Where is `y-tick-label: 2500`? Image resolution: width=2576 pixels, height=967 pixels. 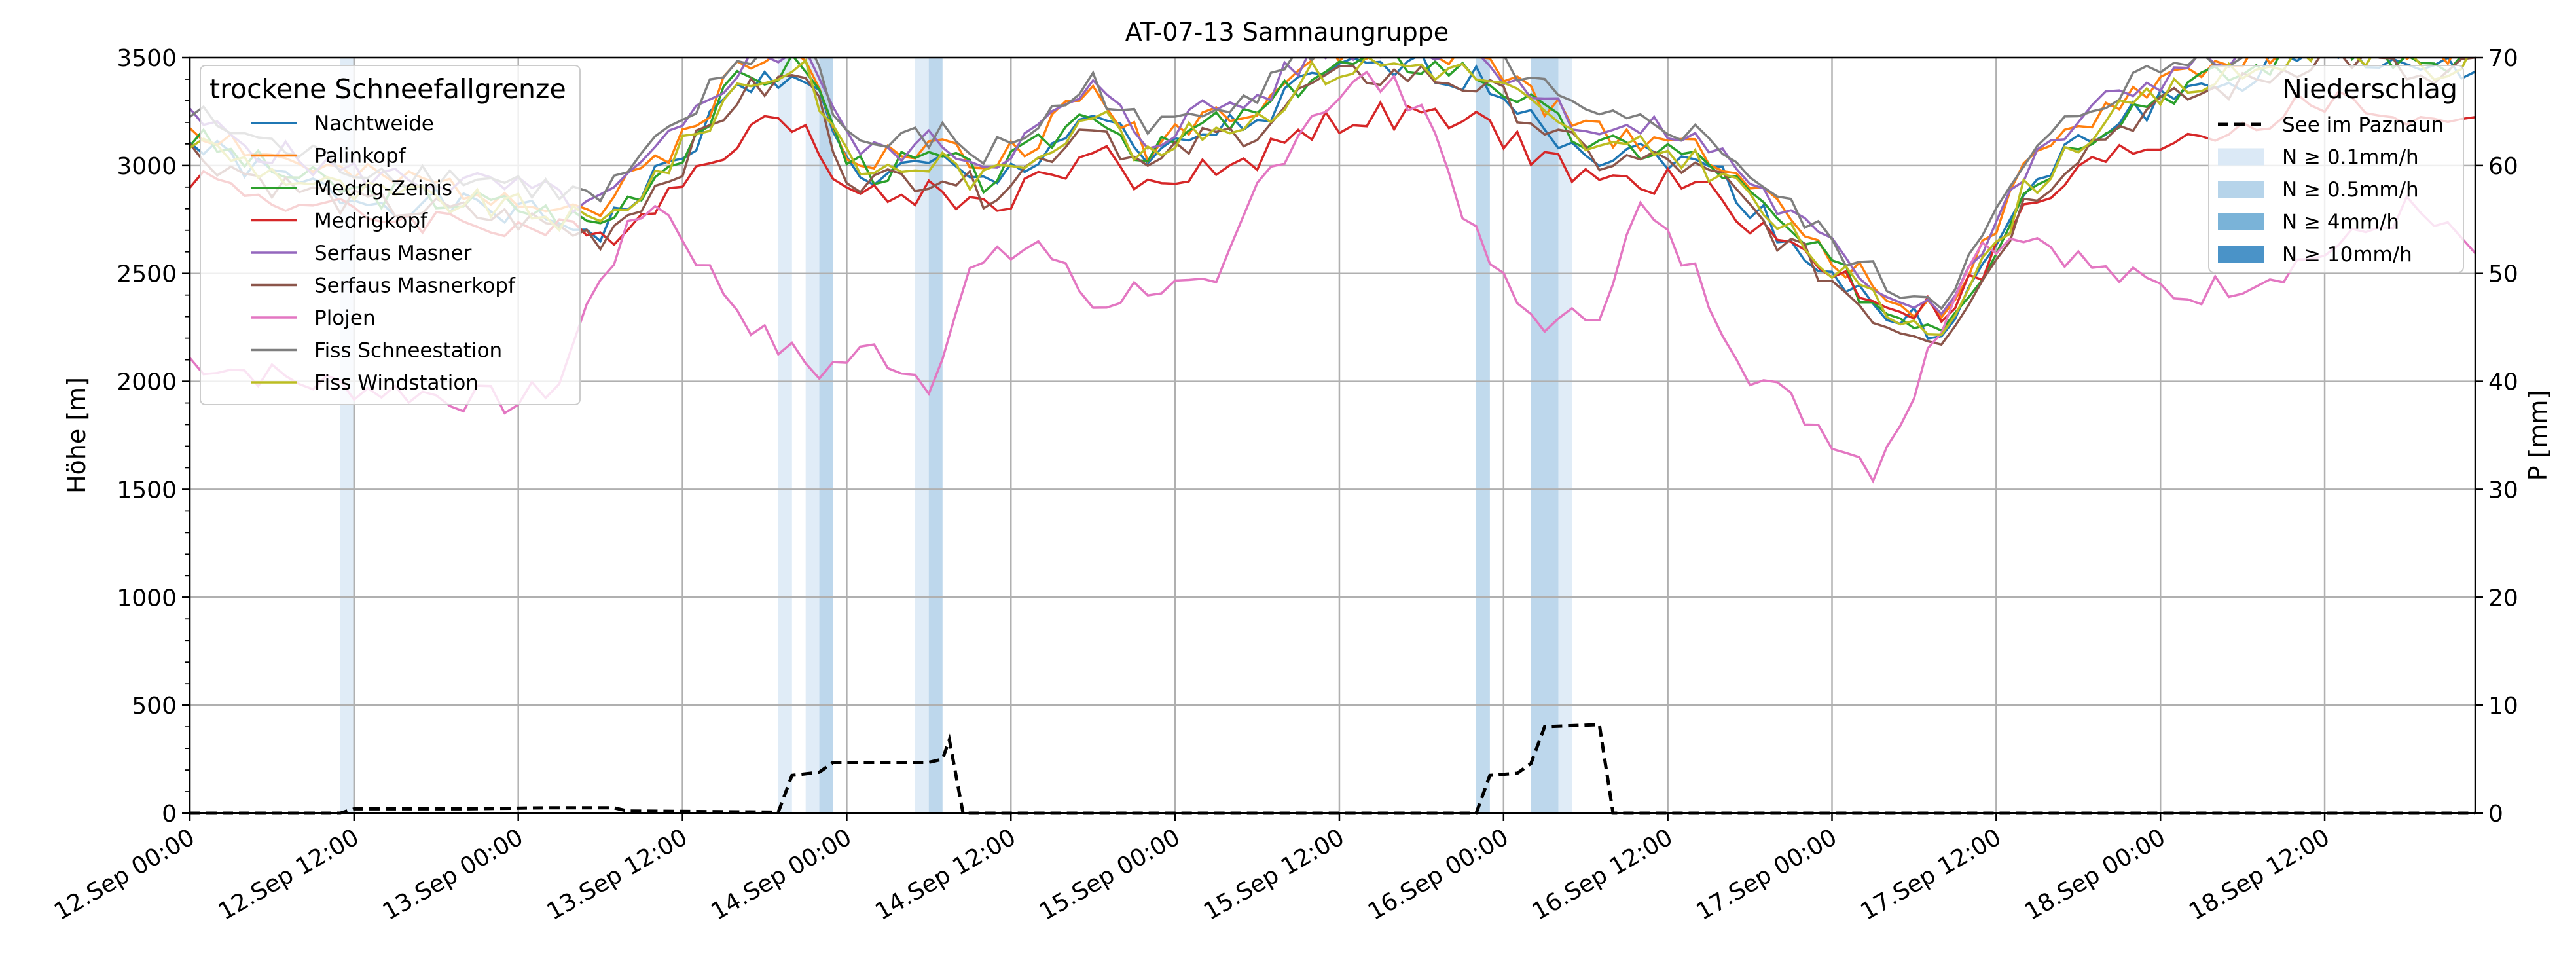 y-tick-label: 2500 is located at coordinates (147, 274).